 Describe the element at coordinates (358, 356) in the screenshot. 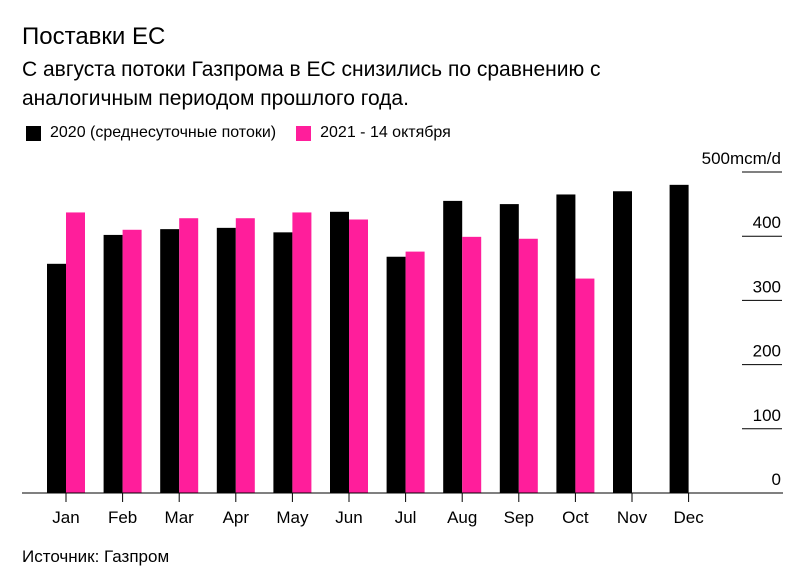

I see `bar-2021-jun` at that location.